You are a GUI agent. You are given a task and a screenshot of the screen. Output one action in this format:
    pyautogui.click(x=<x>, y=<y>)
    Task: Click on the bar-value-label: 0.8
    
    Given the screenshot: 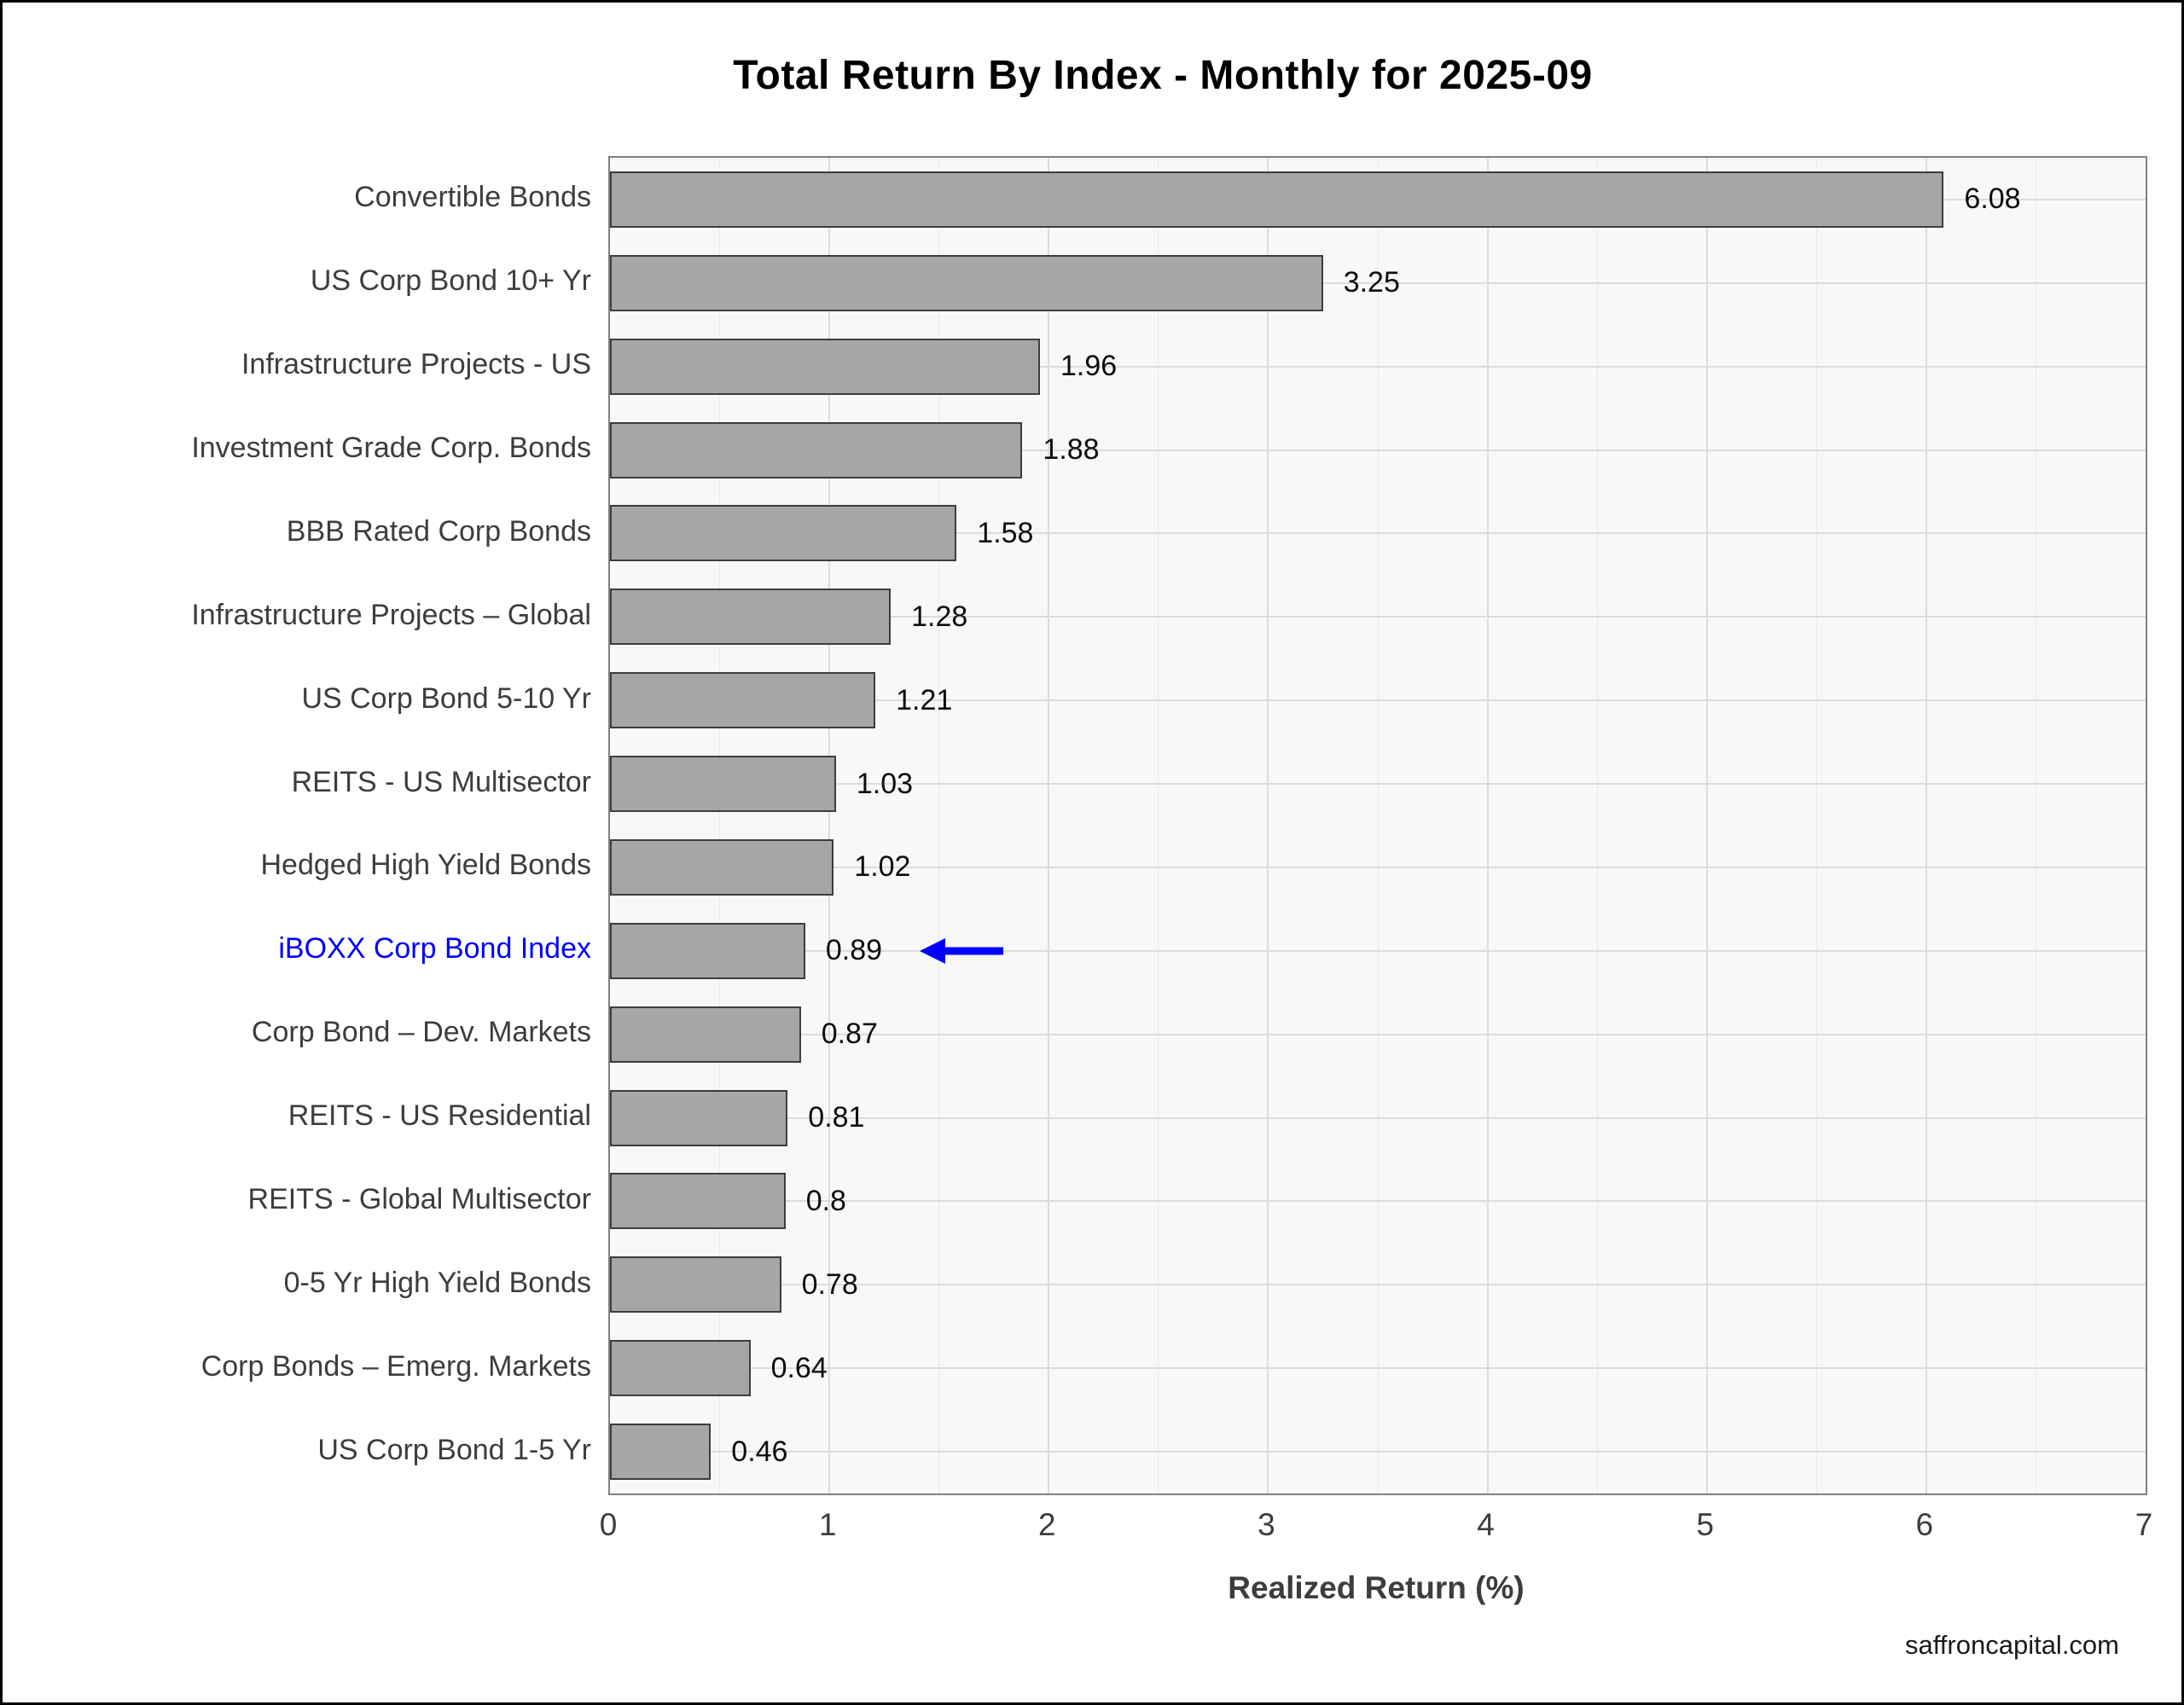 What is the action you would take?
    pyautogui.click(x=826, y=1200)
    